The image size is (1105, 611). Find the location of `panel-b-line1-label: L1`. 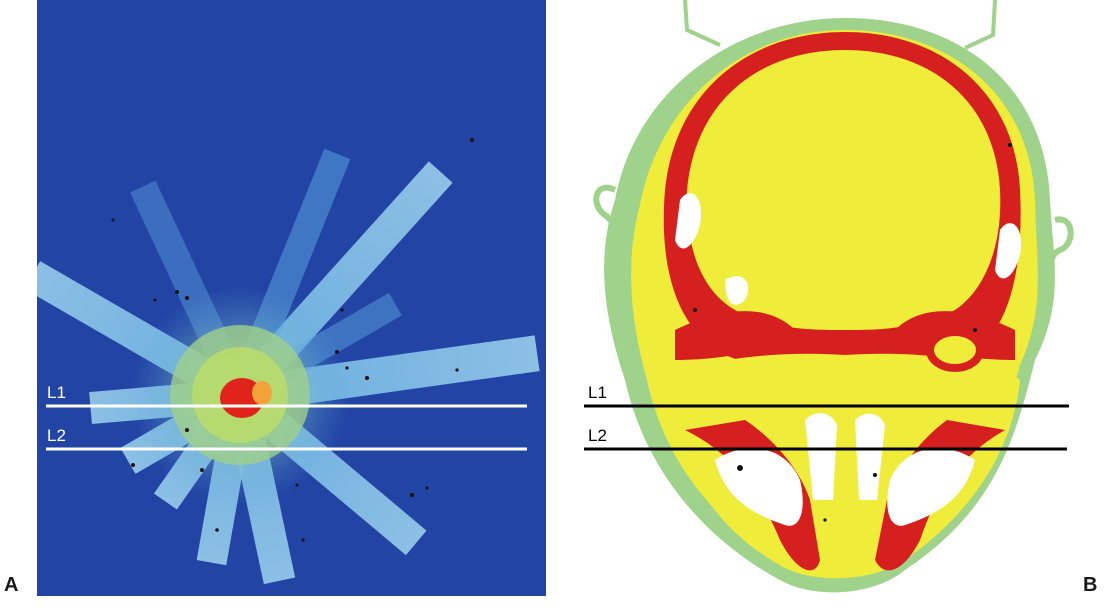

panel-b-line1-label: L1 is located at coordinates (597, 392).